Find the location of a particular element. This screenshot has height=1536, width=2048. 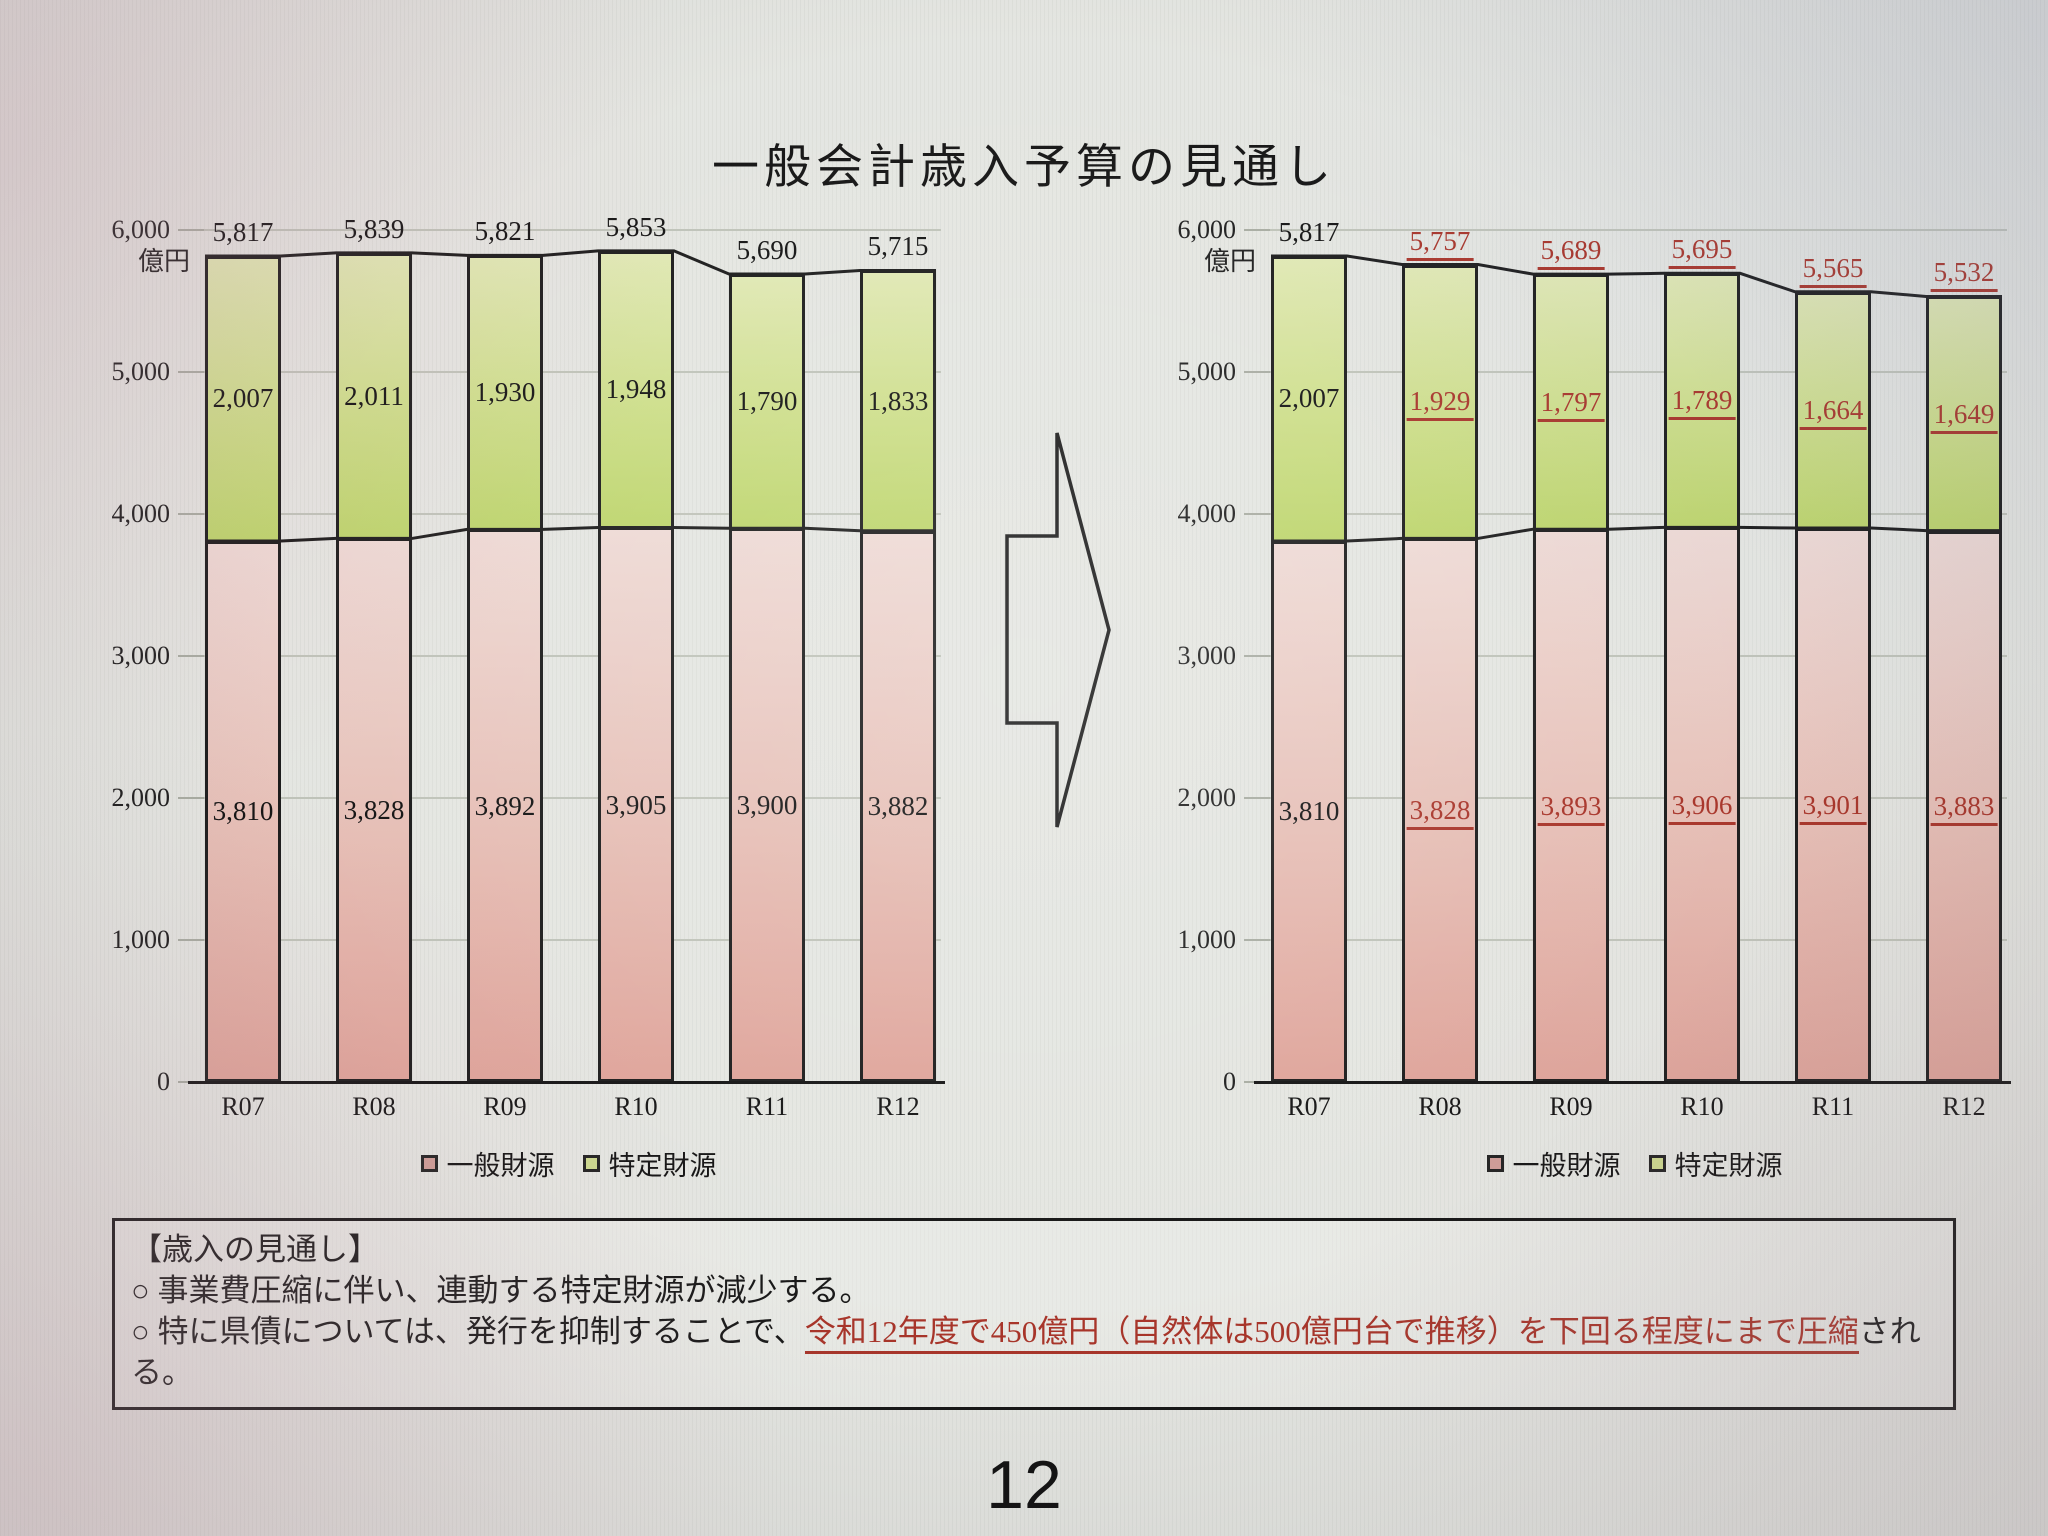

x-tick-label-R07: R07 is located at coordinates (243, 1106).